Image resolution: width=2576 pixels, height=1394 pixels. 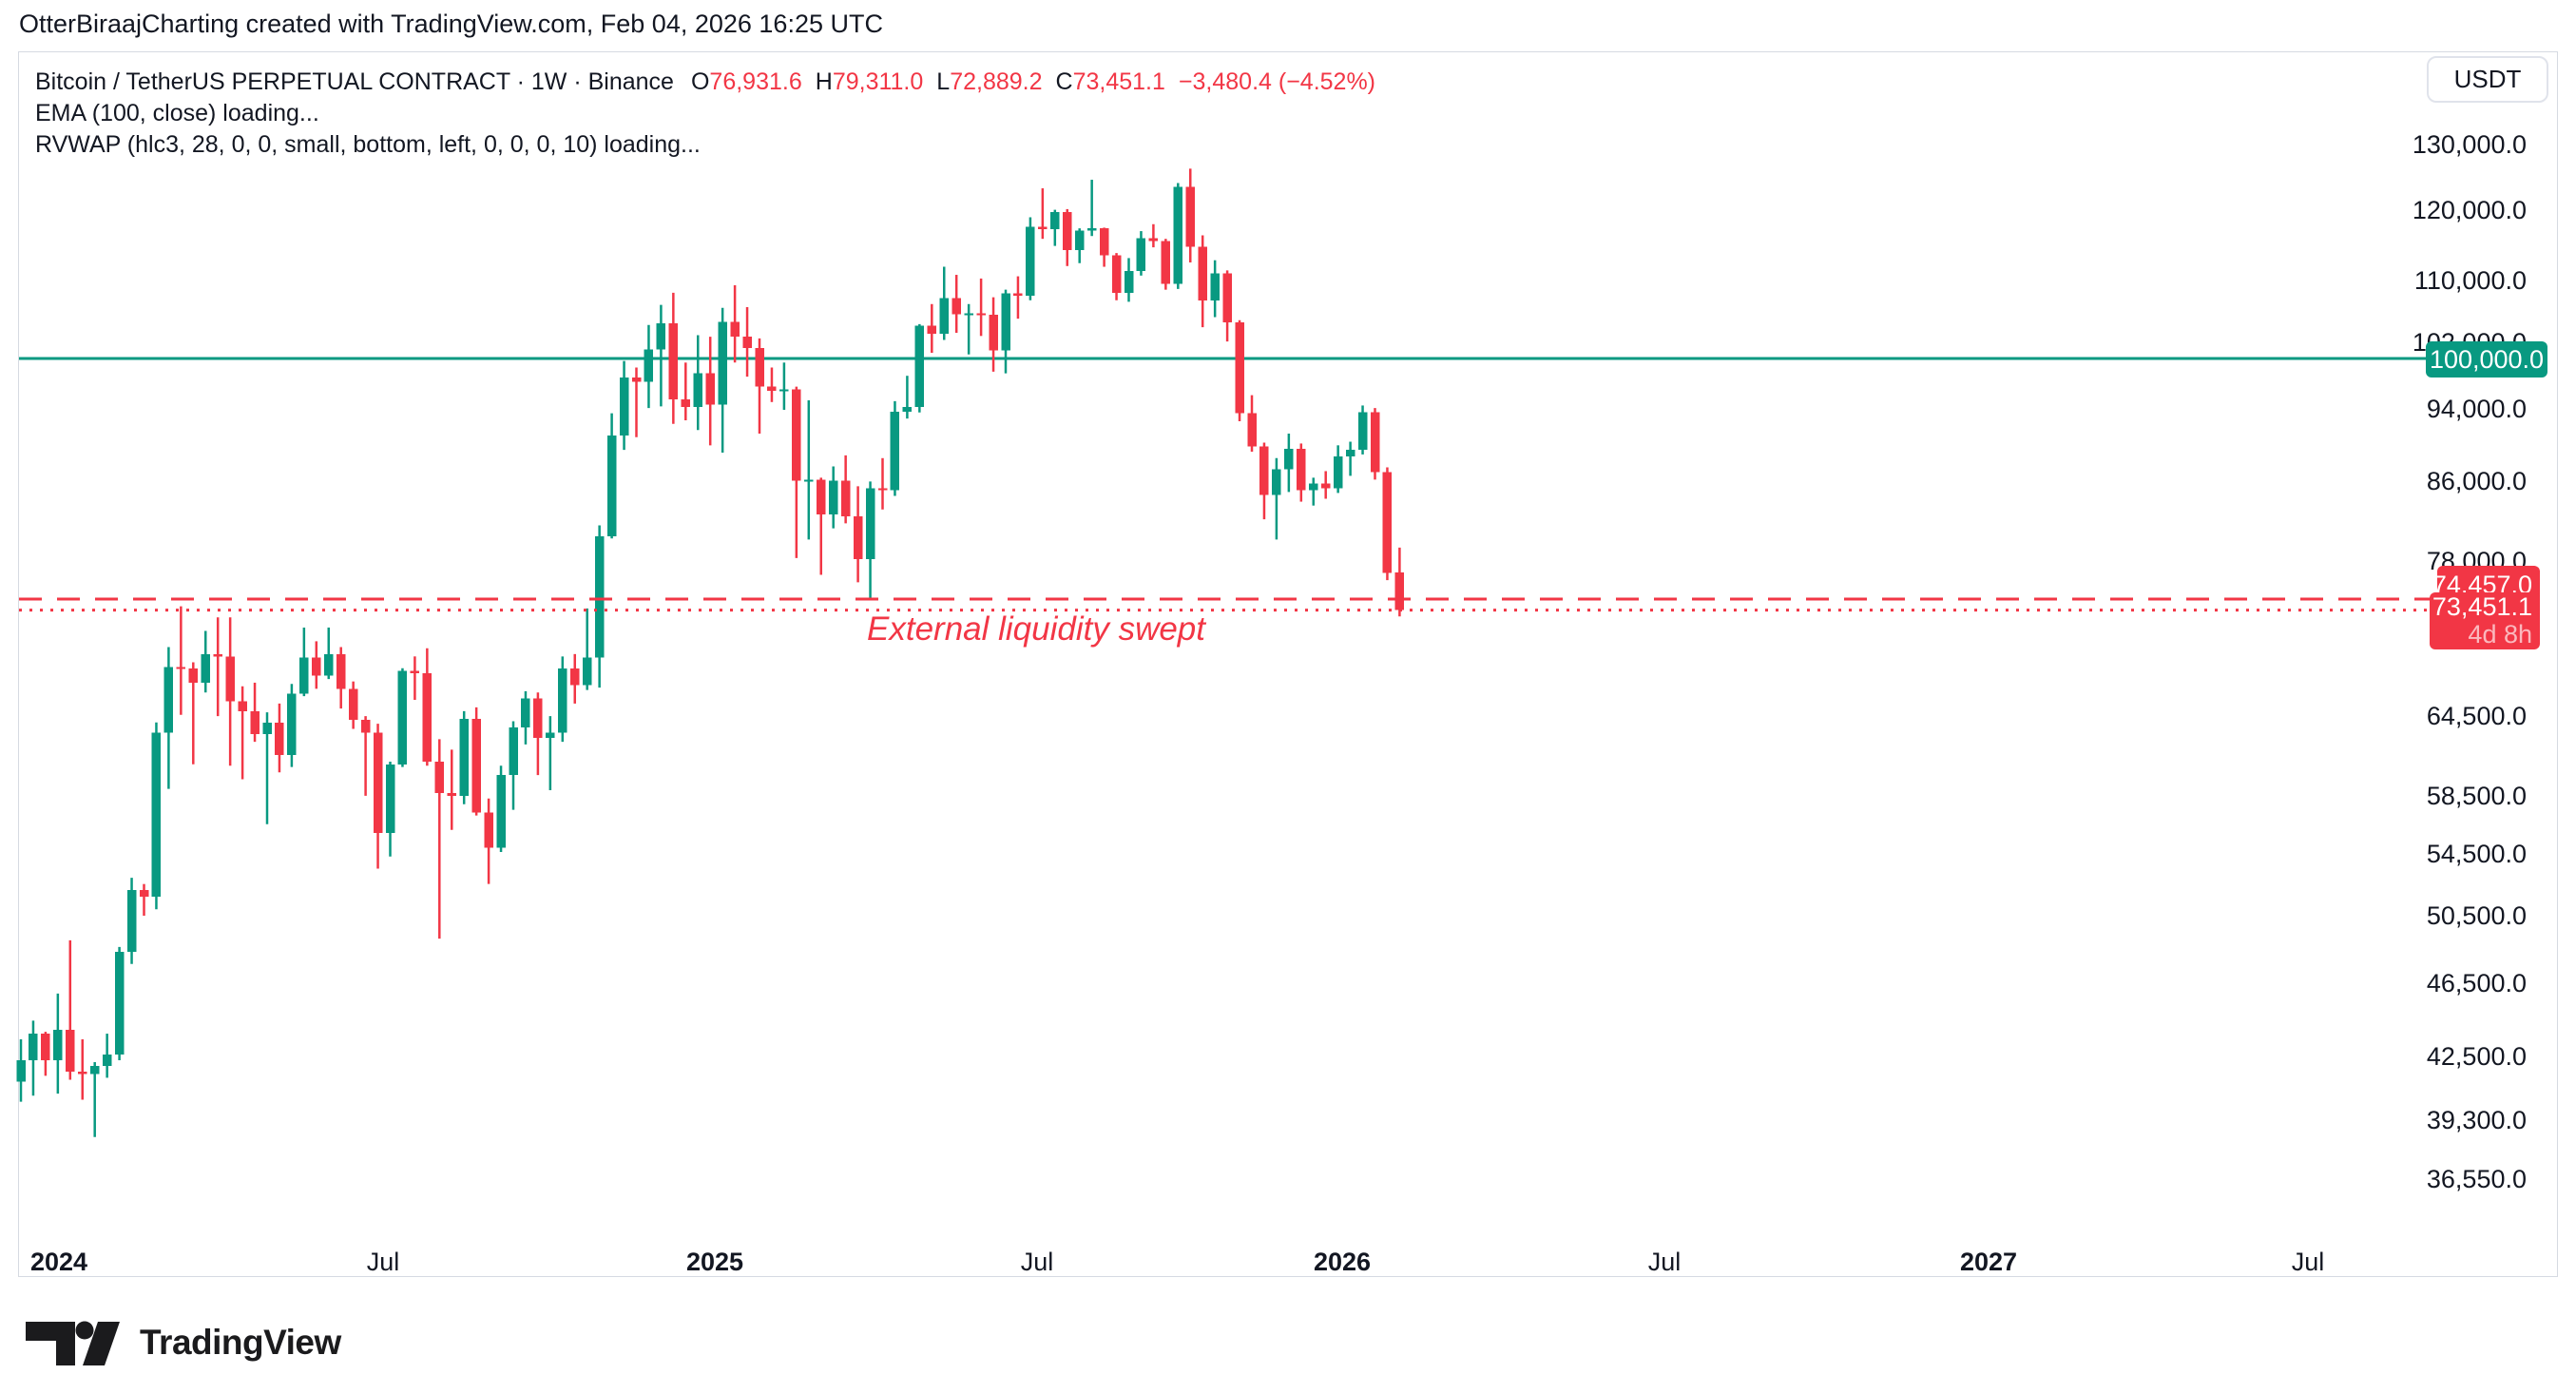 What do you see at coordinates (1342, 1262) in the screenshot?
I see `time-tick-label: 2026` at bounding box center [1342, 1262].